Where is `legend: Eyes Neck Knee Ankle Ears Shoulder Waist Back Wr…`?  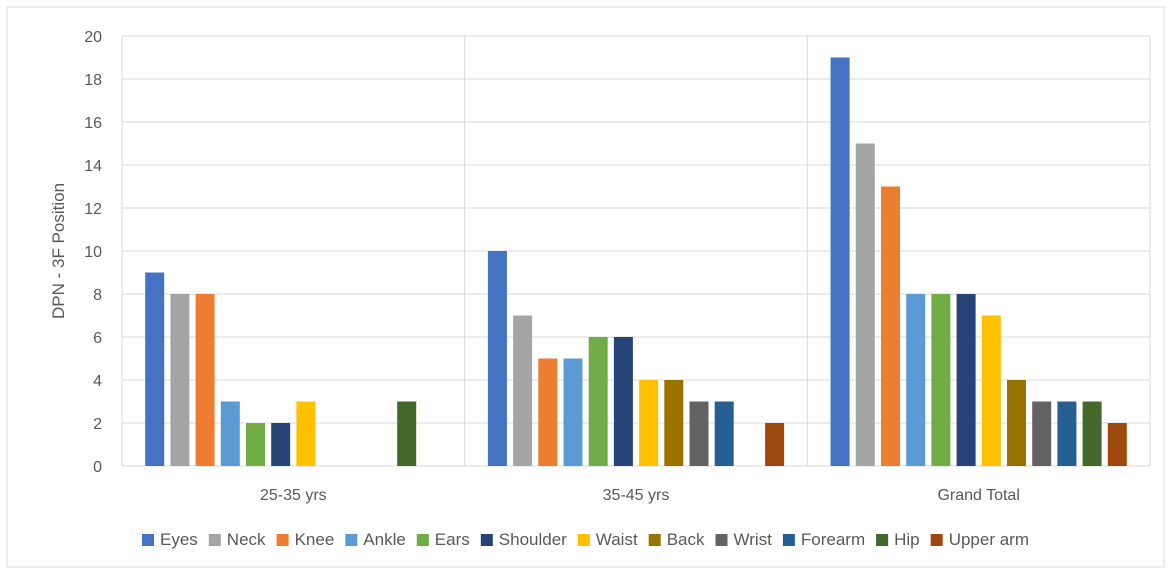 legend: Eyes Neck Knee Ankle Ears Shoulder Waist Back Wr… is located at coordinates (585, 539).